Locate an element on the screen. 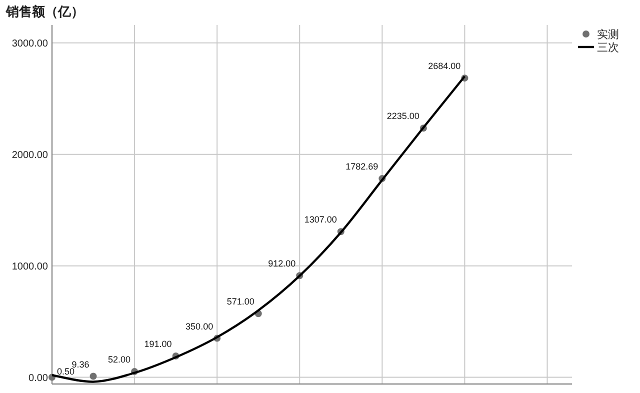 Image resolution: width=640 pixels, height=393 pixels. y-tick-label: 3000.00 is located at coordinates (30, 44).